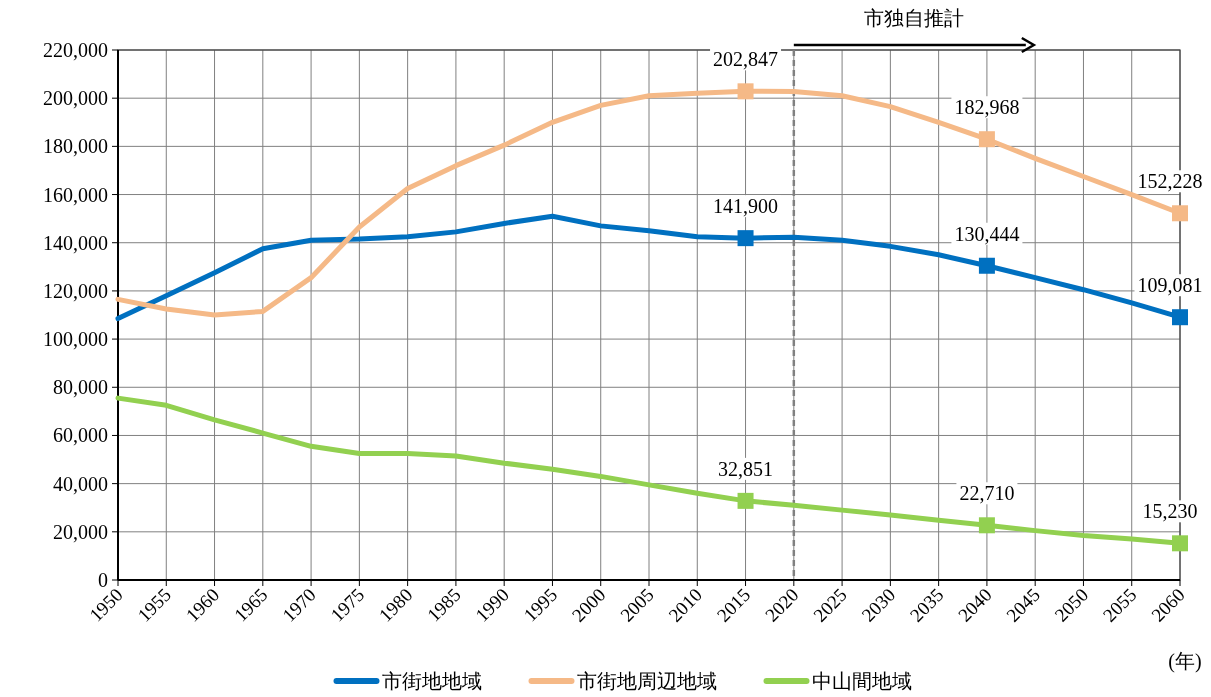 Image resolution: width=1211 pixels, height=697 pixels. Describe the element at coordinates (80, 435) in the screenshot. I see `y-tick-label: 60,000` at that location.